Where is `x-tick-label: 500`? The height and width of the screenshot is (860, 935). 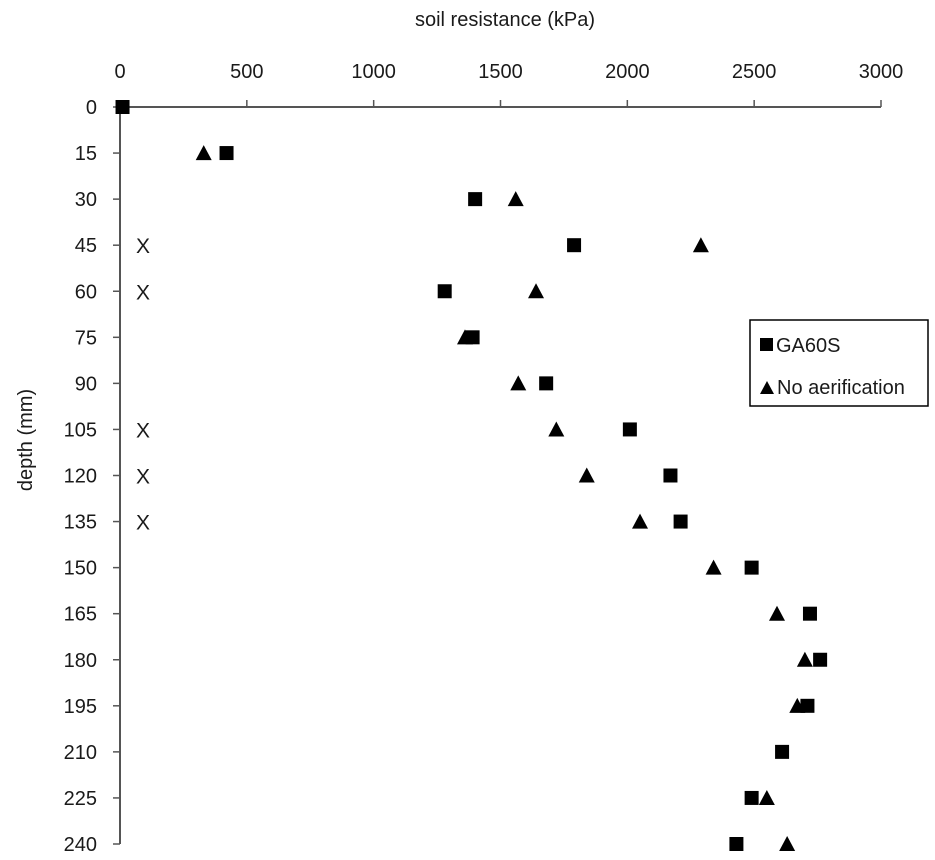
x-tick-label: 500 is located at coordinates (246, 72).